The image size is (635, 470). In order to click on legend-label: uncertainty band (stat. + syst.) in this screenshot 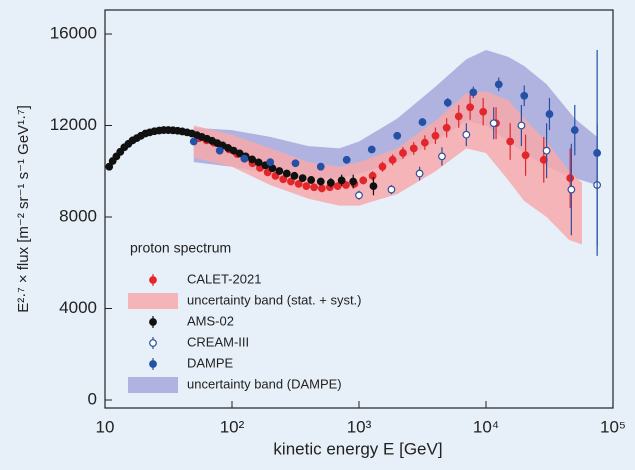, I will do `click(274, 299)`.